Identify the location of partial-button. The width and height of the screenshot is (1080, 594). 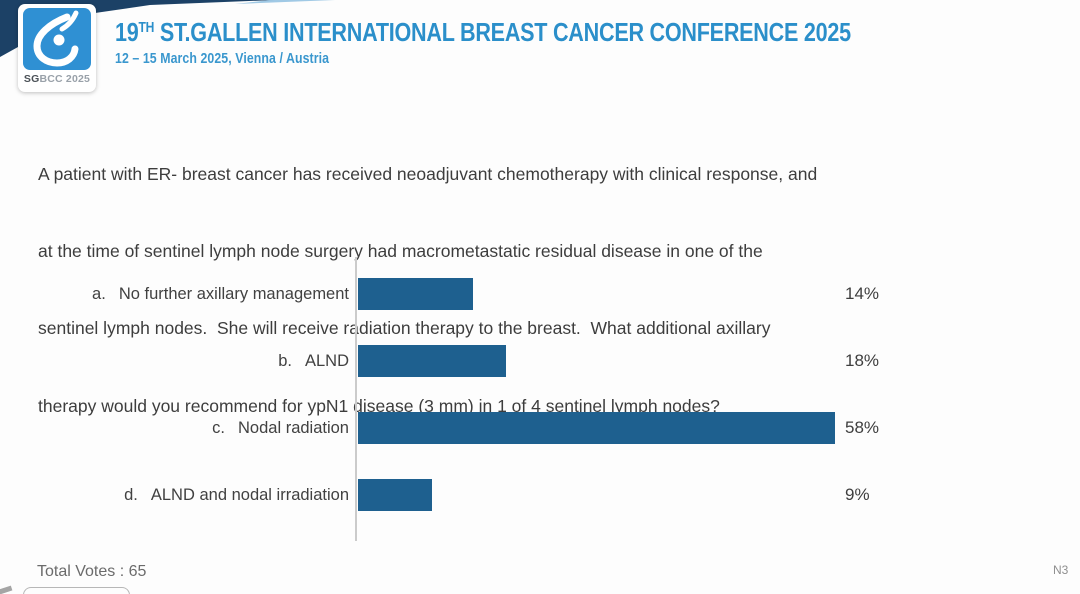
(76, 590).